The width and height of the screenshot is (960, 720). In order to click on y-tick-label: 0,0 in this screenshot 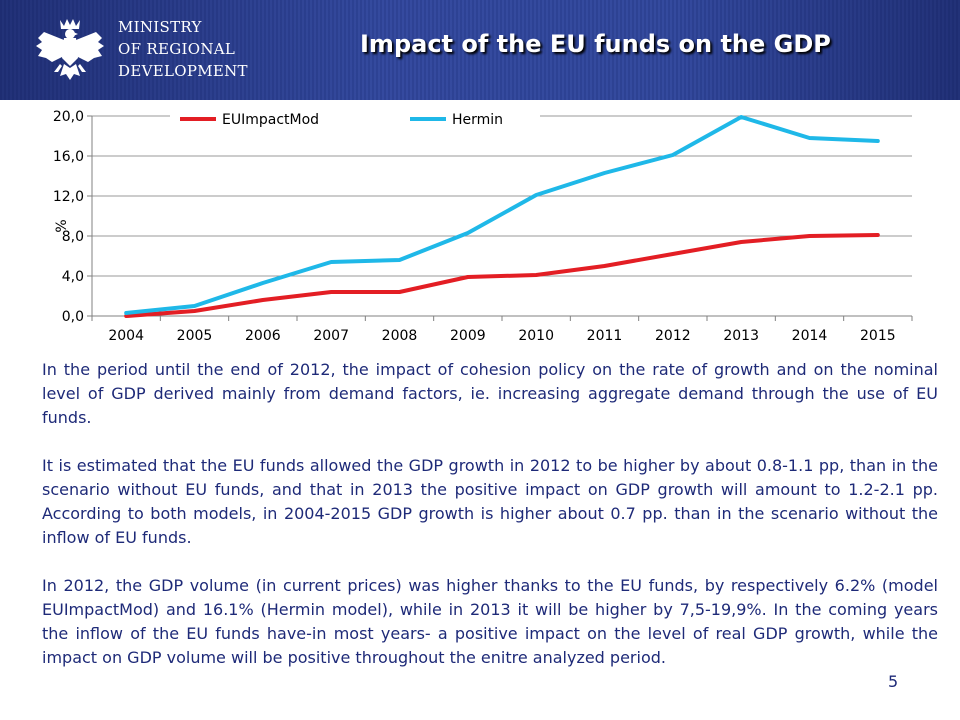, I will do `click(73, 317)`.